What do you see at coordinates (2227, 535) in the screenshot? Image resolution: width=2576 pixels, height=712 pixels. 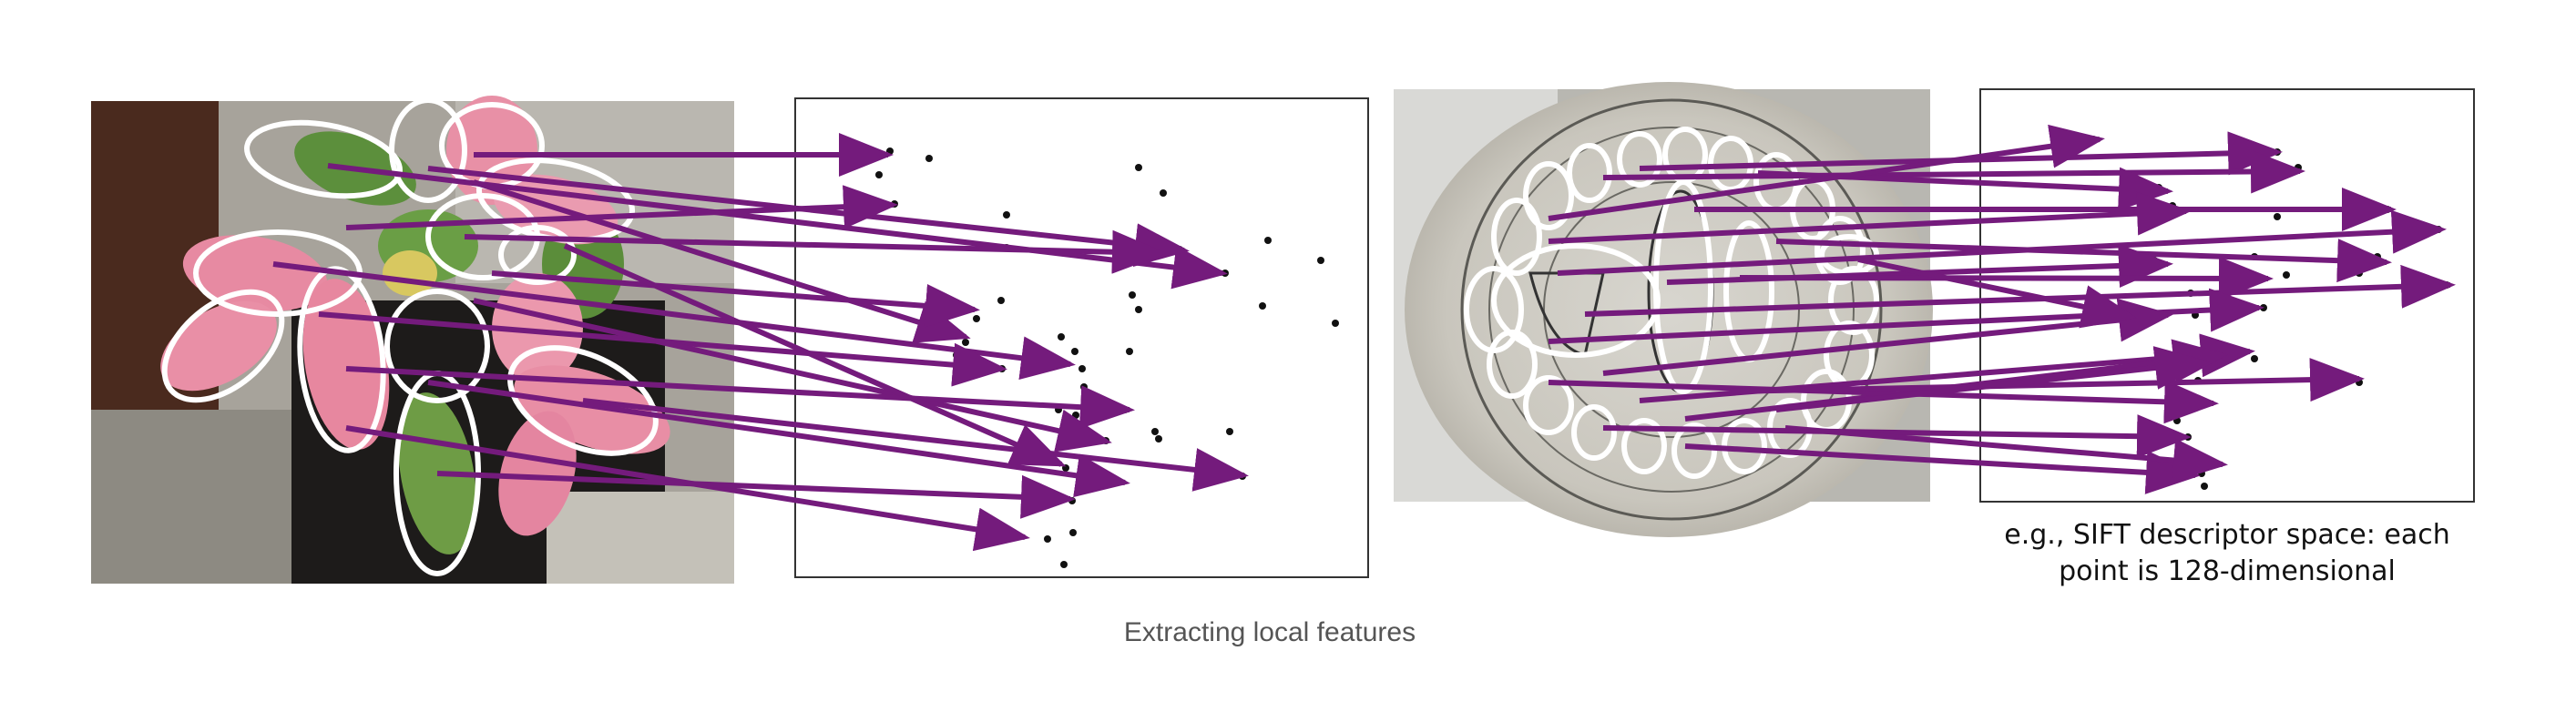 I see `descriptor-caption-line-1: e.g., SIFT descriptor space: each` at bounding box center [2227, 535].